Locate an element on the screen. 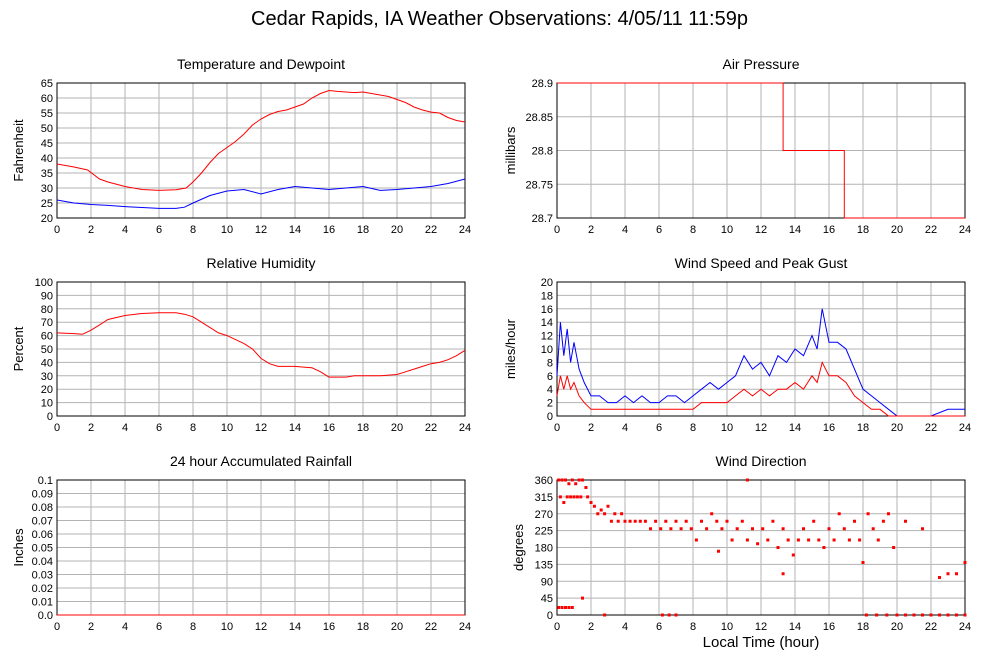  humidity-title: Relative Humidity is located at coordinates (261, 263).